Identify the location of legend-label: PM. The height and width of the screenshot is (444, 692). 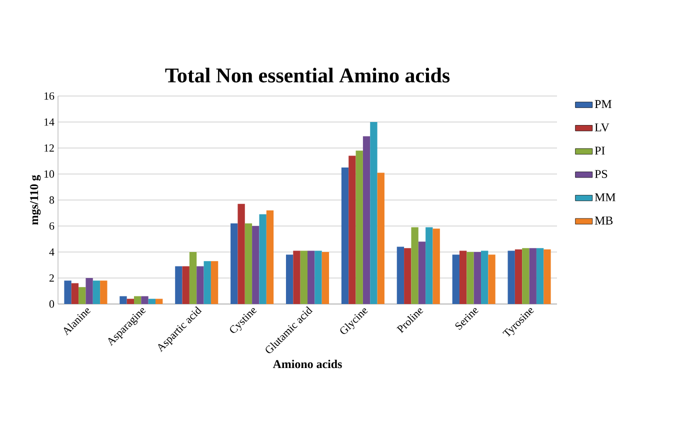
(603, 104).